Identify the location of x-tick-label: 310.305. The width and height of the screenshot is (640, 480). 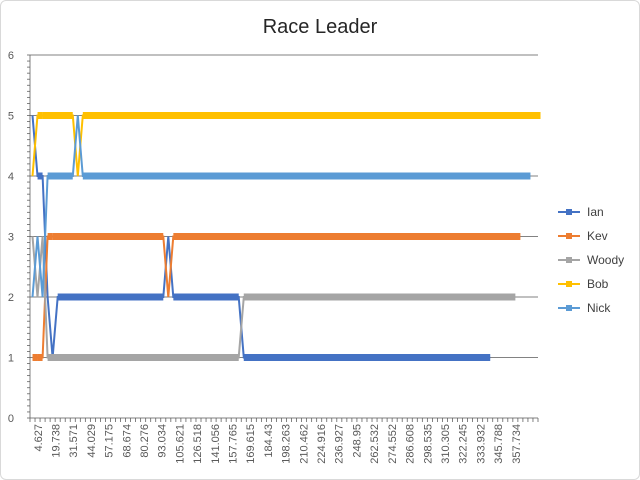
(446, 444).